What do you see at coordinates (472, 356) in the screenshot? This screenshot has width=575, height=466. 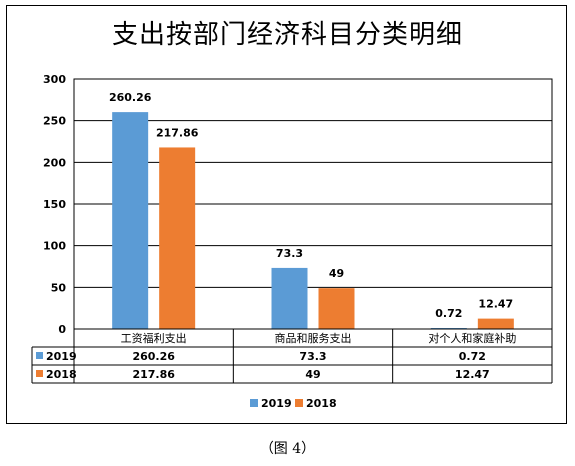 I see `table-cell: 0.72` at bounding box center [472, 356].